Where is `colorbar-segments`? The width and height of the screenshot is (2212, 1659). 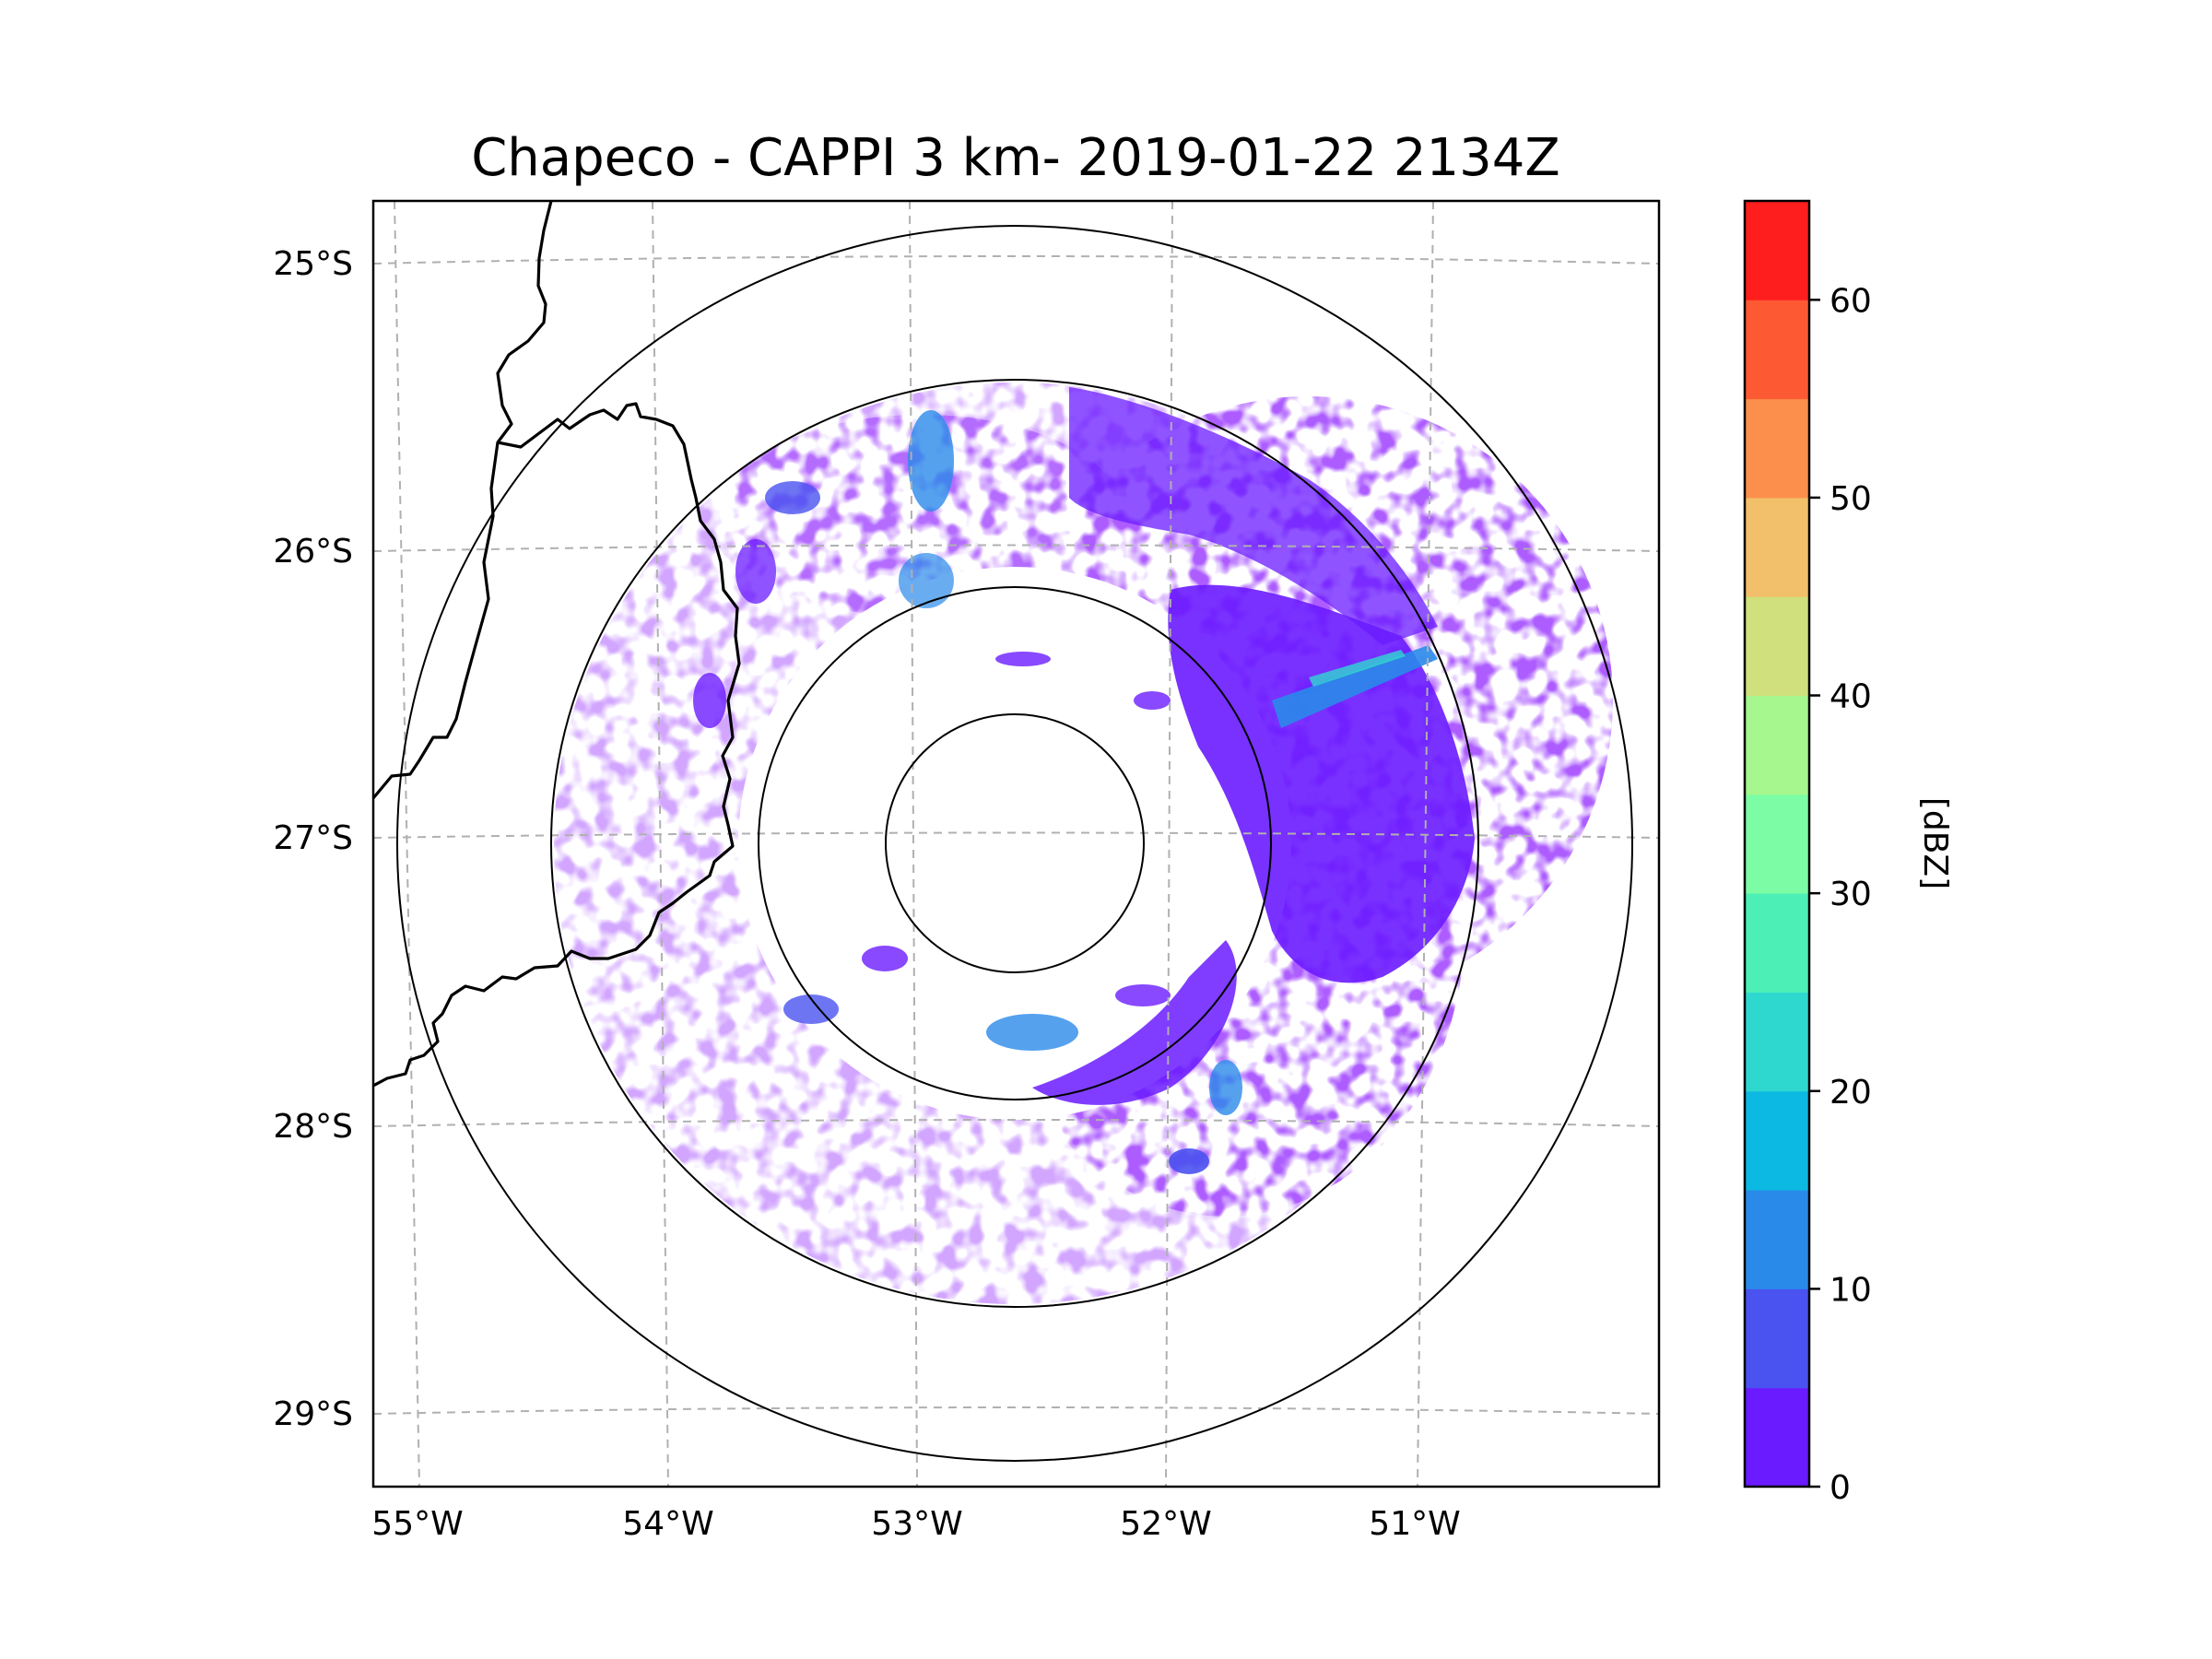 colorbar-segments is located at coordinates (1777, 844).